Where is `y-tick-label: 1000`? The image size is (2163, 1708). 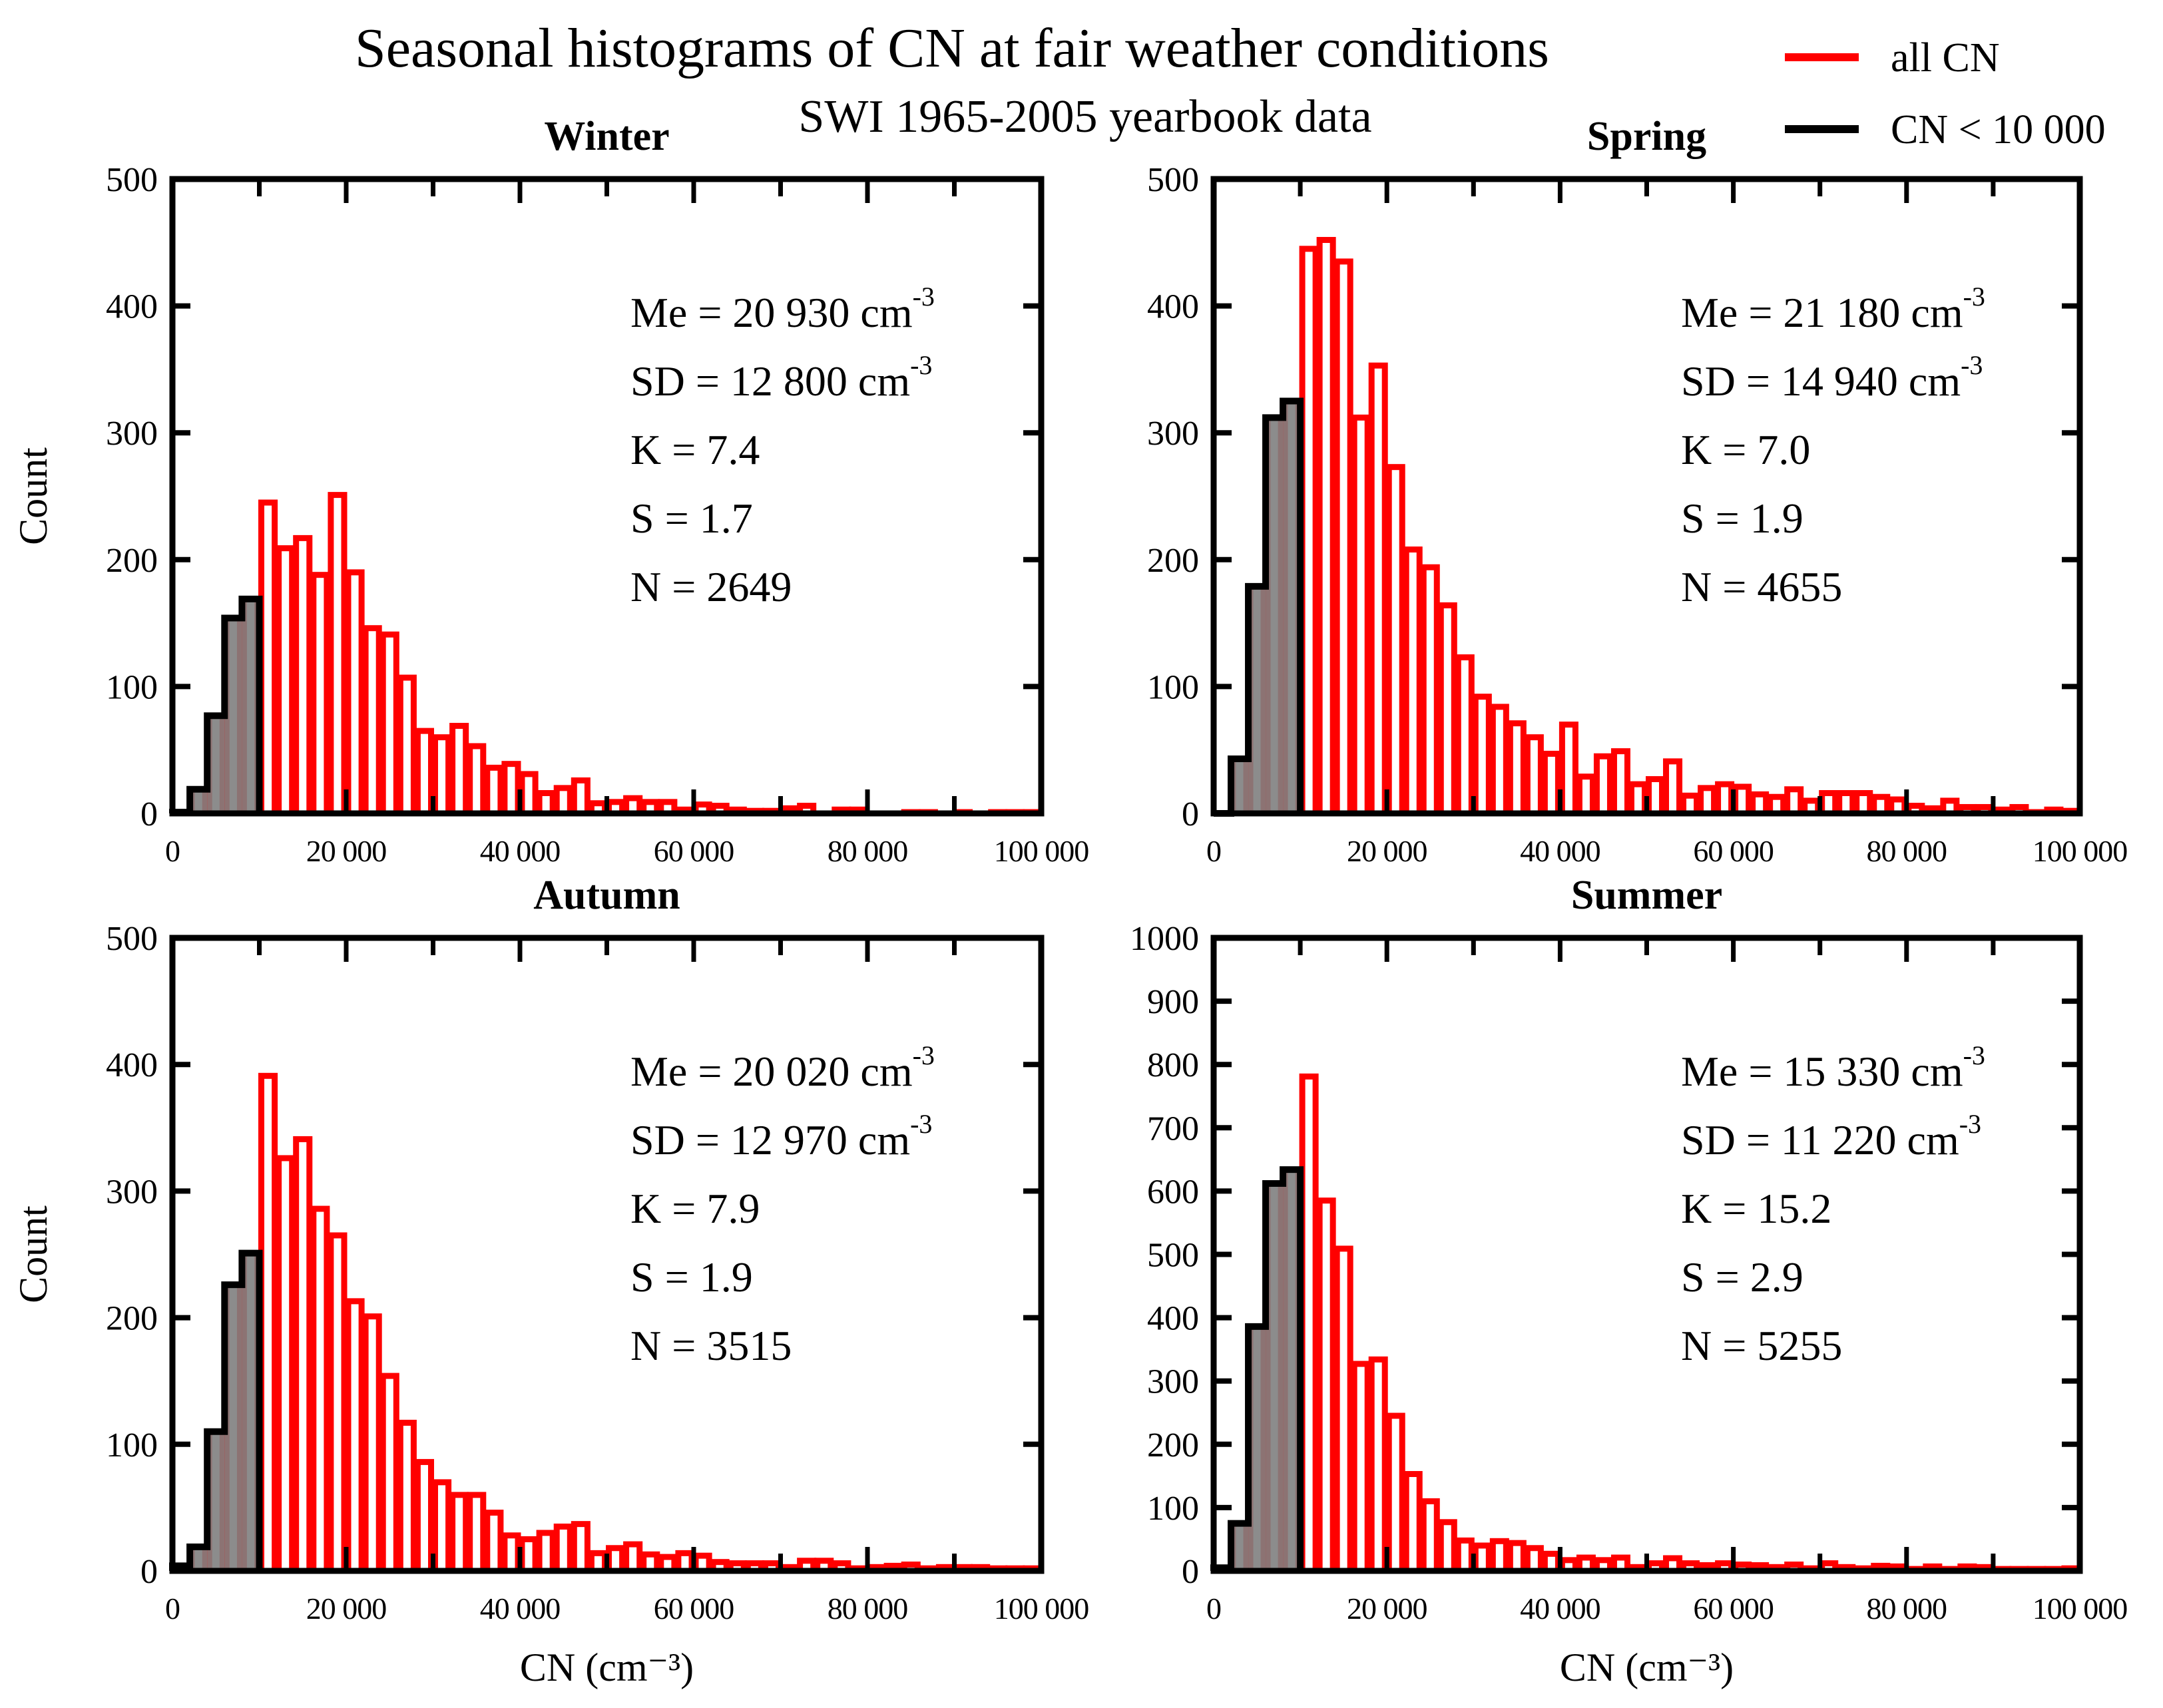 y-tick-label: 1000 is located at coordinates (1164, 939).